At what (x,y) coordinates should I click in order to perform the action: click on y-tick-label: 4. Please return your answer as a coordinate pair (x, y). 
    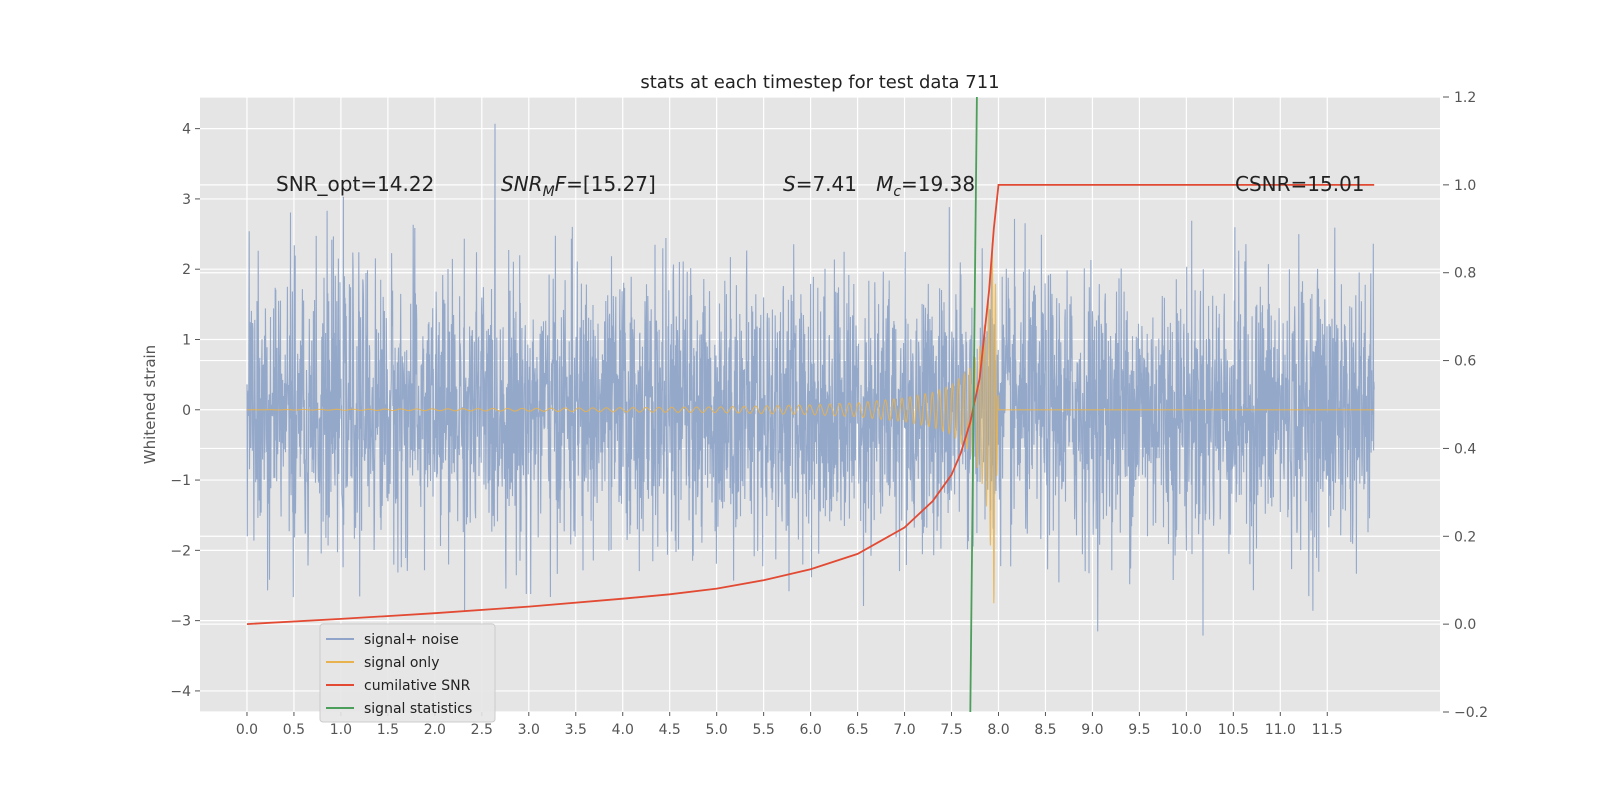
    Looking at the image, I should click on (186, 130).